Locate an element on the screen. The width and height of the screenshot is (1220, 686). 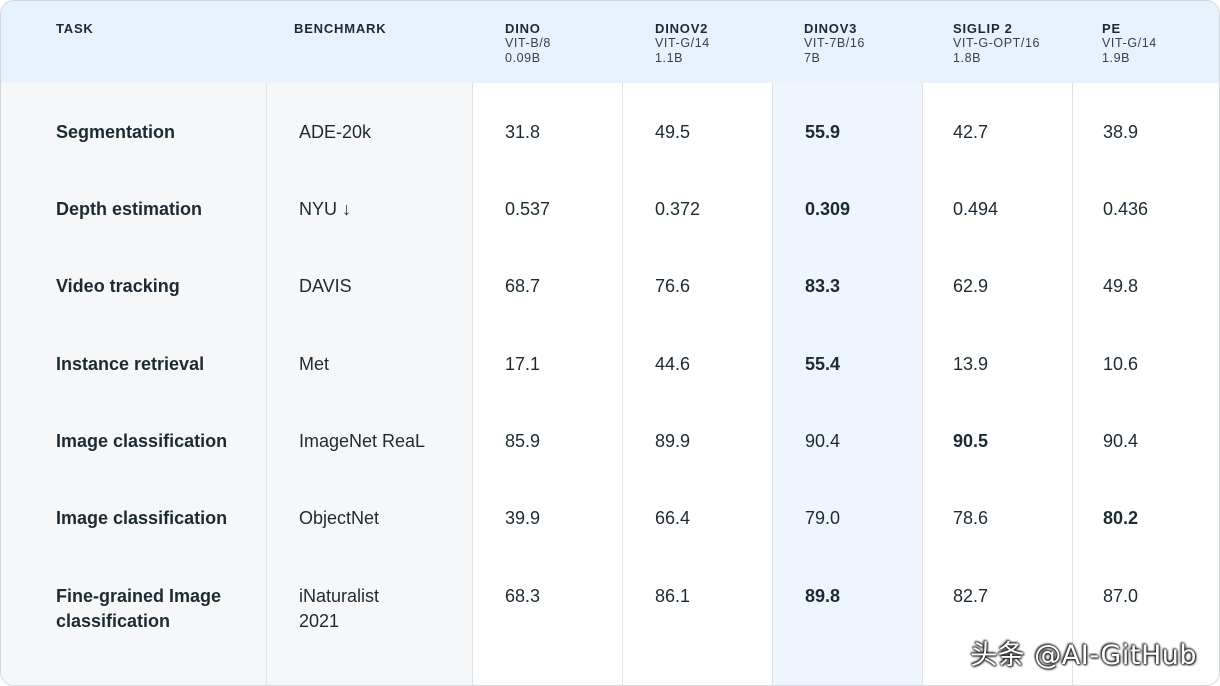
model-name: DINOV2 is located at coordinates (682, 28).